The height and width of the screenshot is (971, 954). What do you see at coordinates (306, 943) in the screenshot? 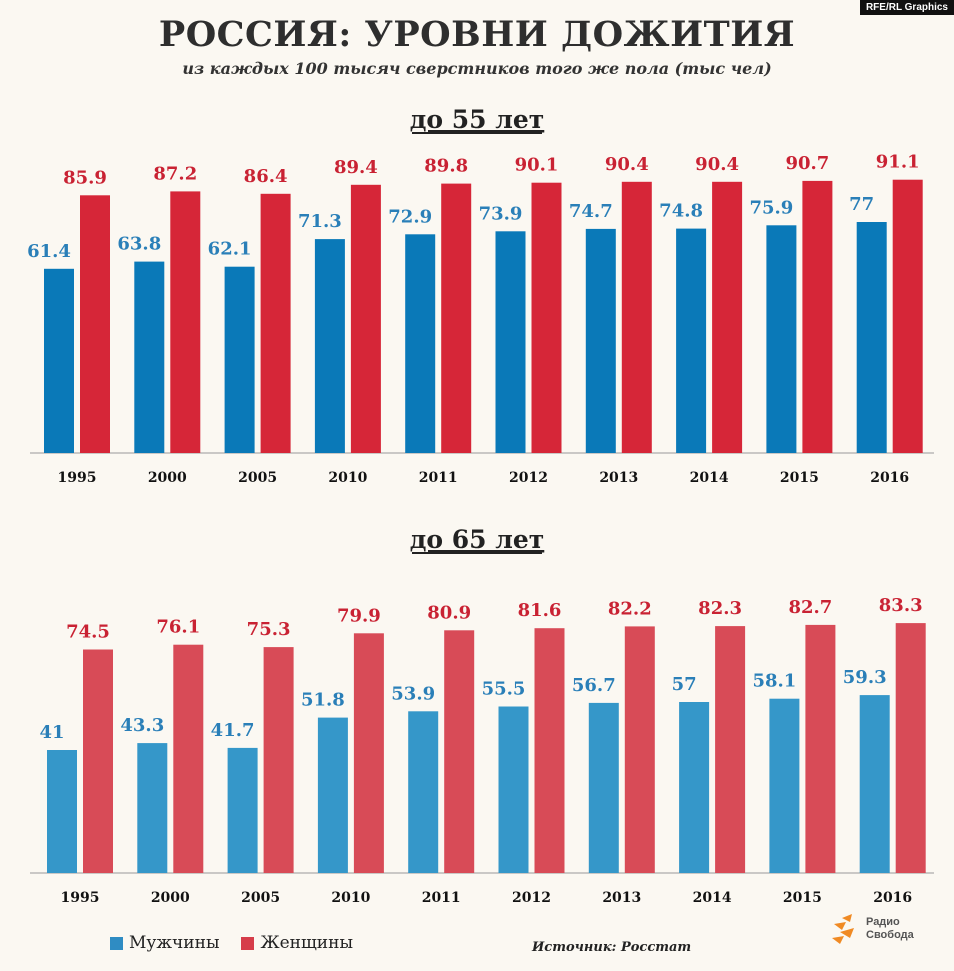
I see `legend-label-women: Женщины` at bounding box center [306, 943].